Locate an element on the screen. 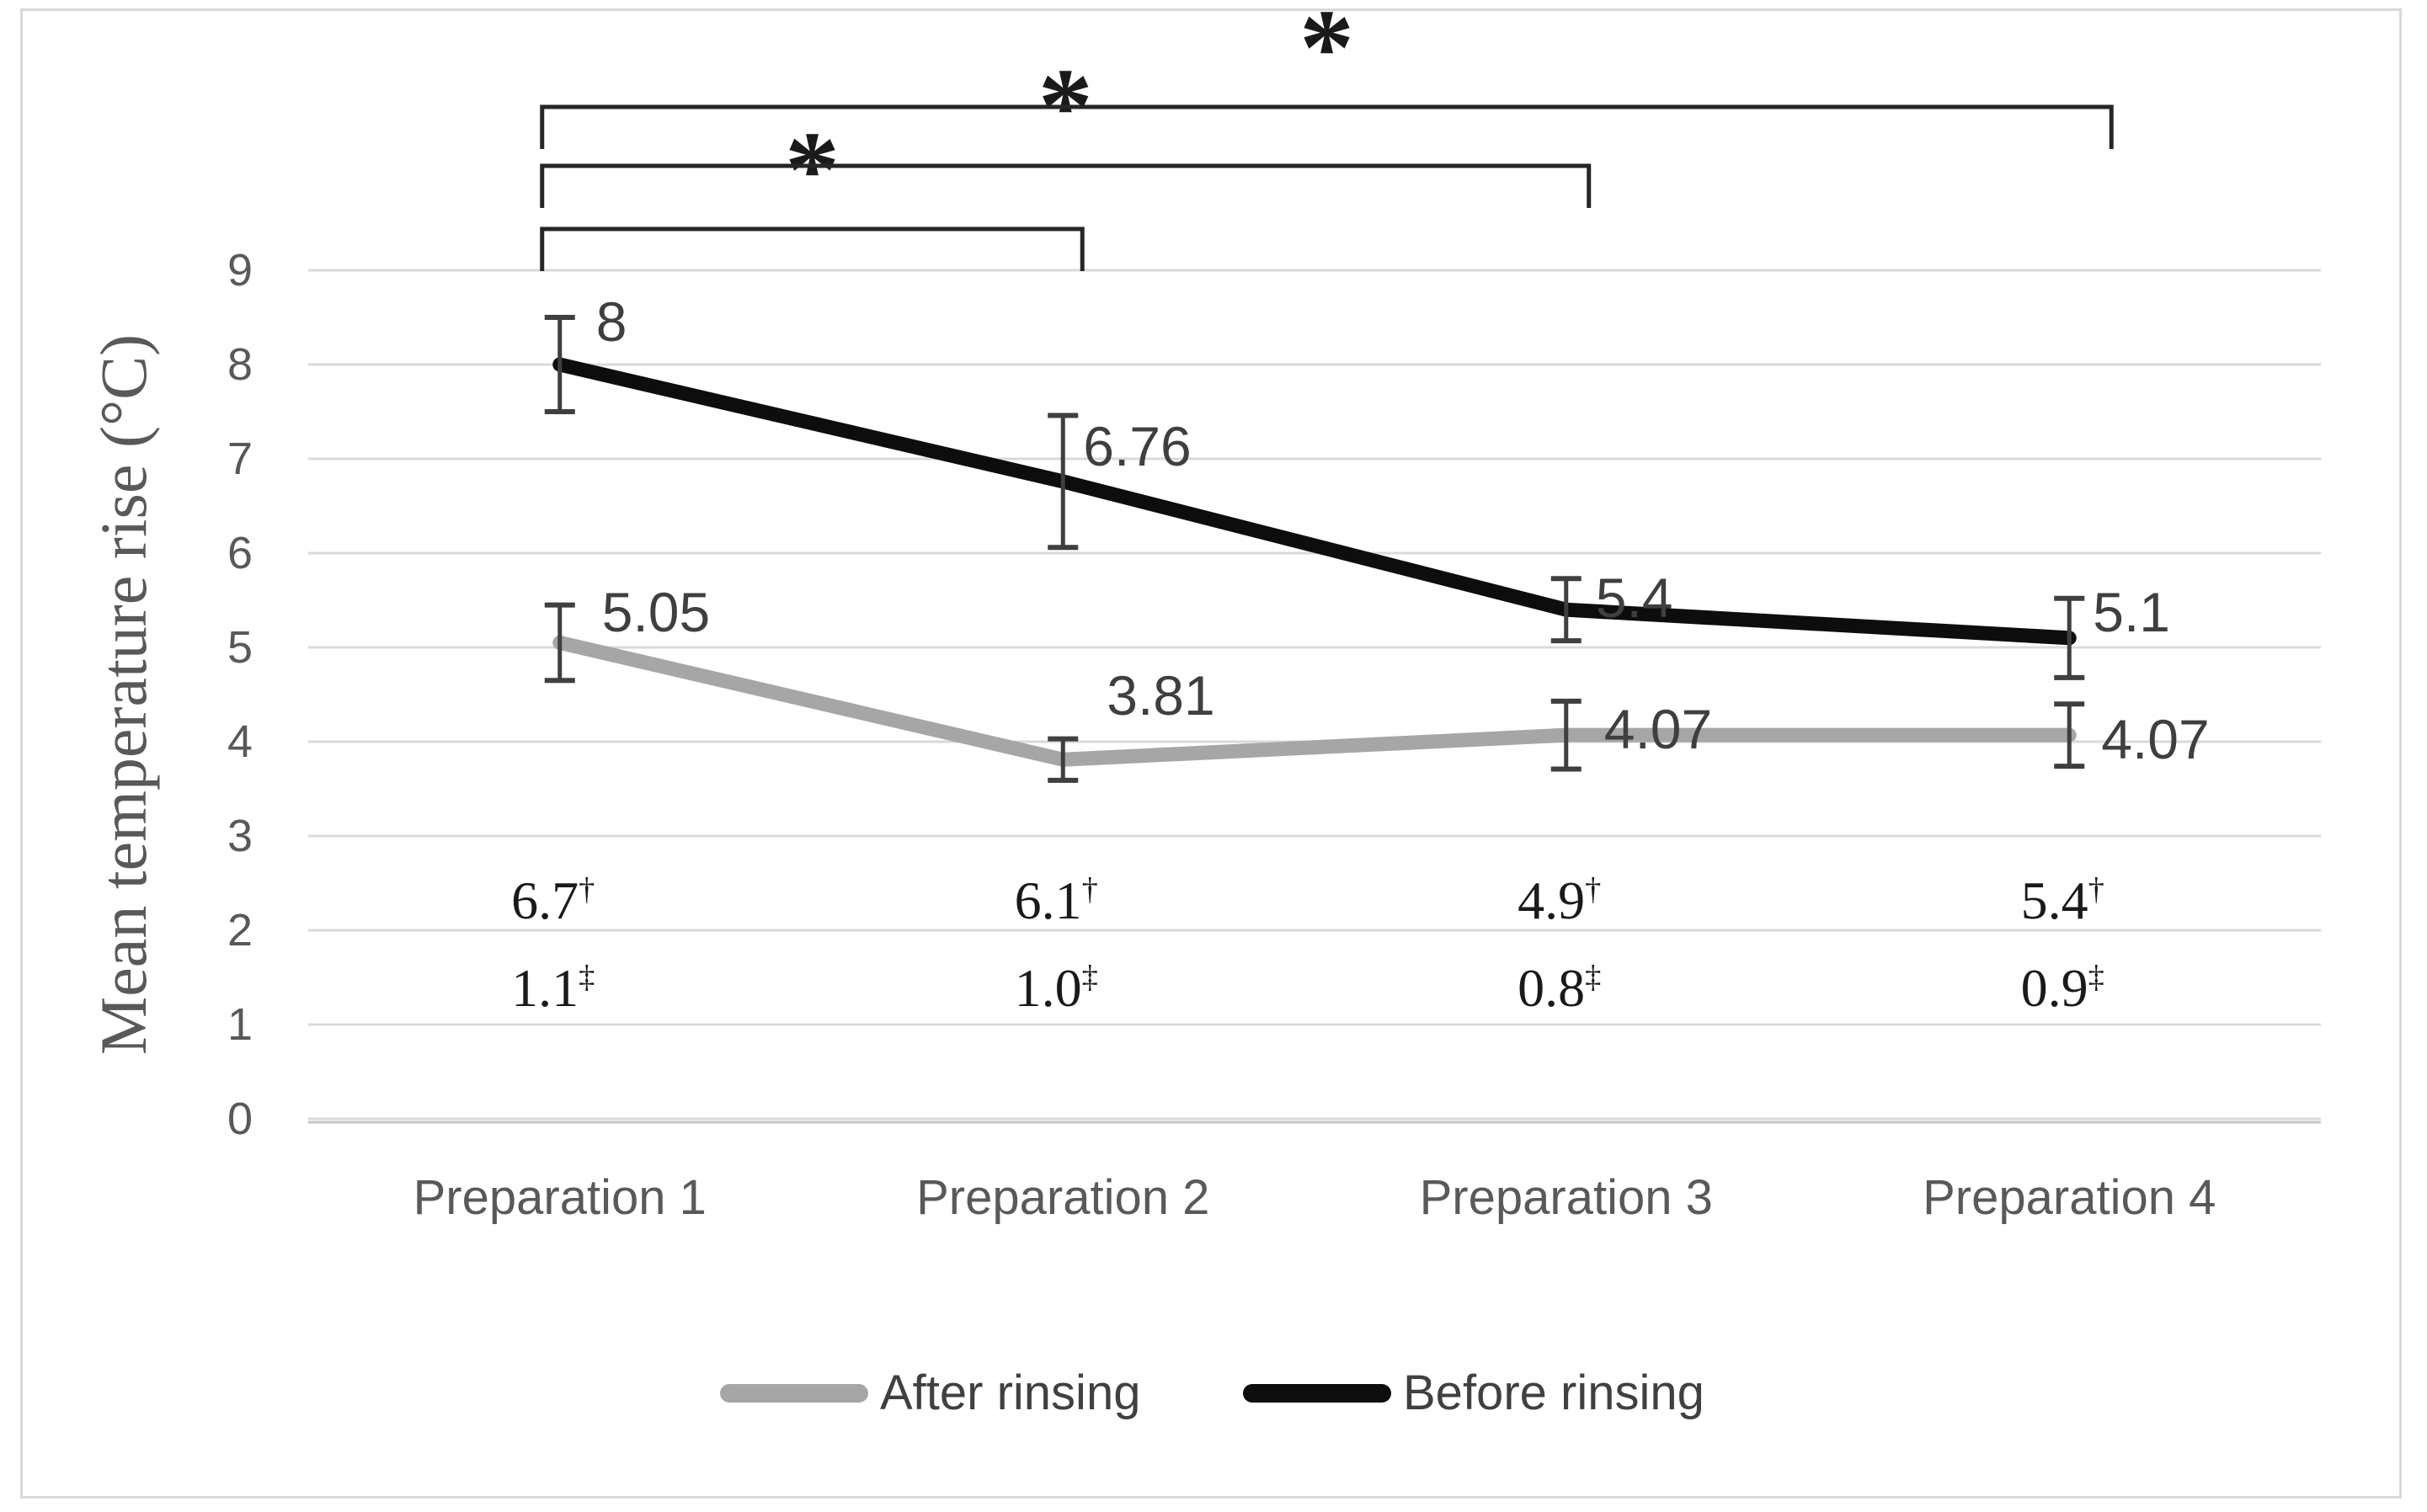  data-label-before-rinsing: 6.76 is located at coordinates (1137, 446).